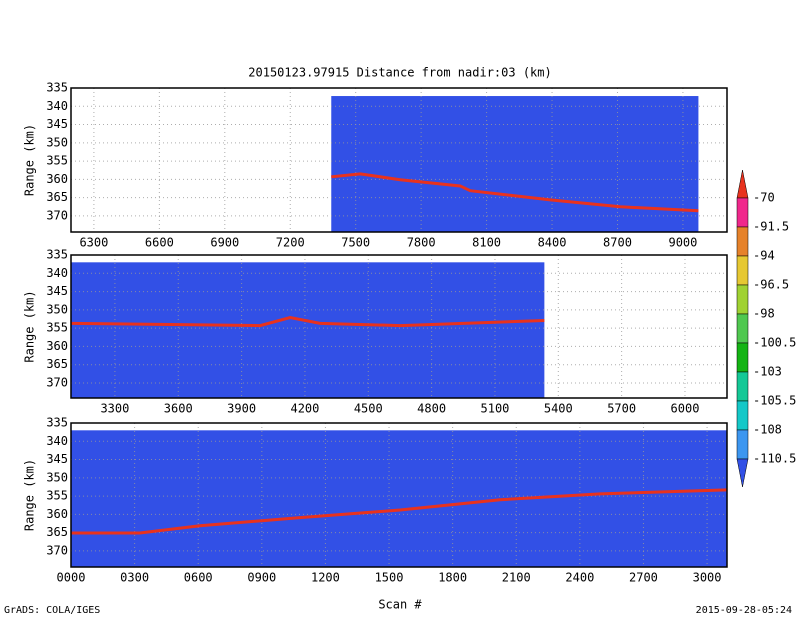 This screenshot has width=800, height=618. I want to click on x-tick-label: 6300, so click(93, 243).